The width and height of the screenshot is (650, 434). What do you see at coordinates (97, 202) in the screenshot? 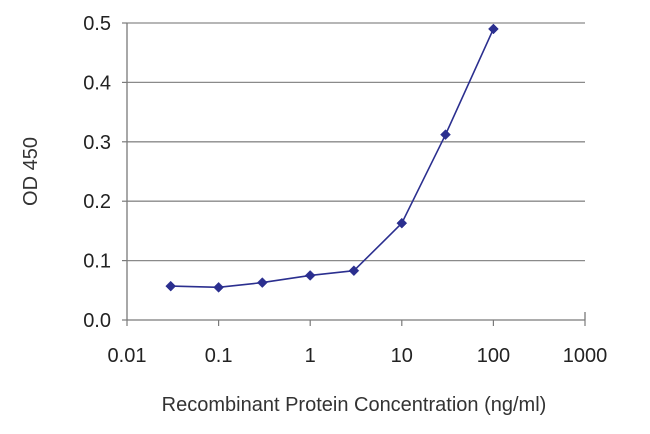
I see `y-tick-label: 0.2` at bounding box center [97, 202].